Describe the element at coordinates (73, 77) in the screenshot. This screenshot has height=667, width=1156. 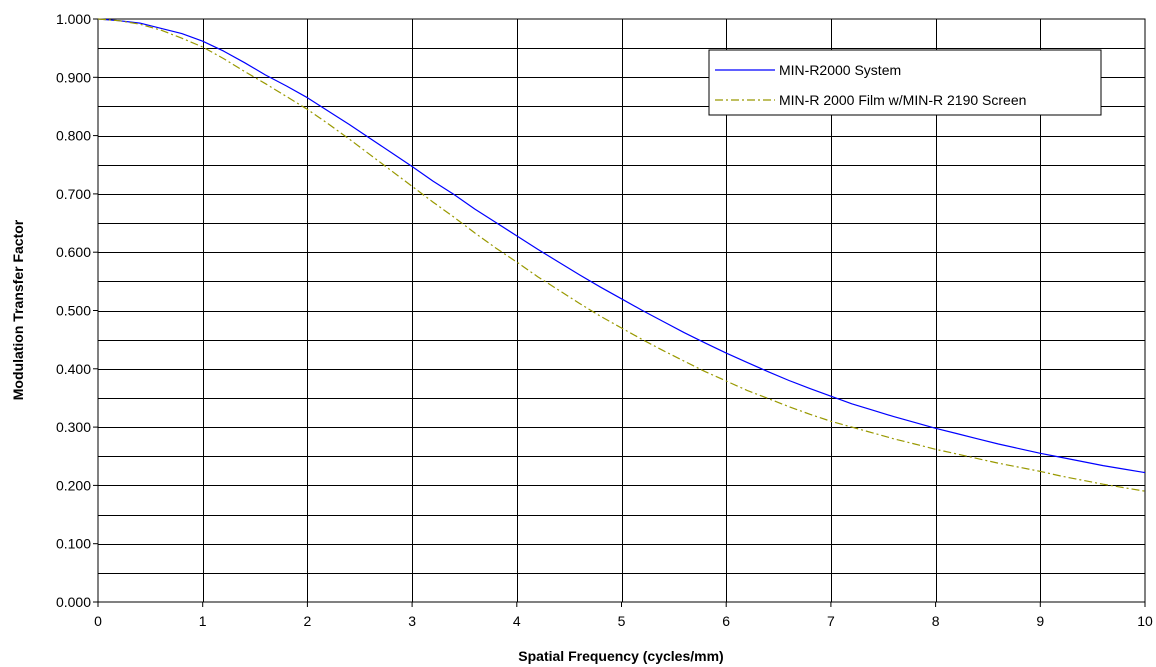
I see `y-tick-label: 0.900` at that location.